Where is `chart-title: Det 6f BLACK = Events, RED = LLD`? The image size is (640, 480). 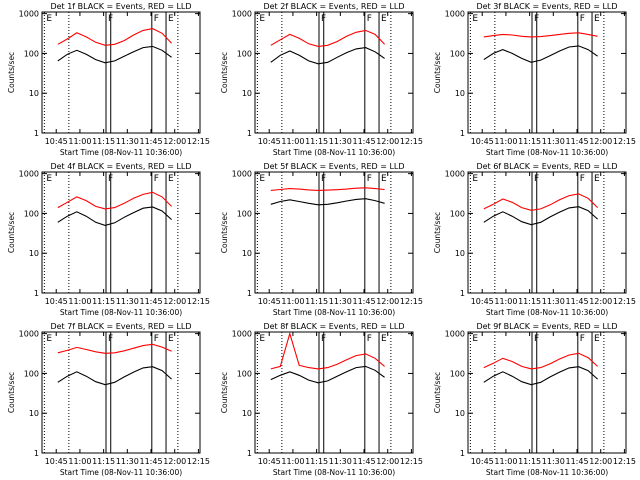
chart-title: Det 6f BLACK = Events, RED = LLD is located at coordinates (546, 166).